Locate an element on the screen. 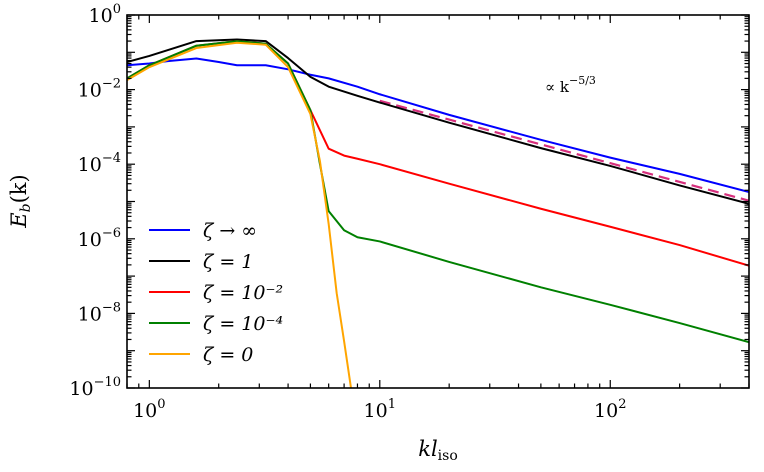 The height and width of the screenshot is (472, 764). x-tick-label-2: 10² is located at coordinates (610, 409).